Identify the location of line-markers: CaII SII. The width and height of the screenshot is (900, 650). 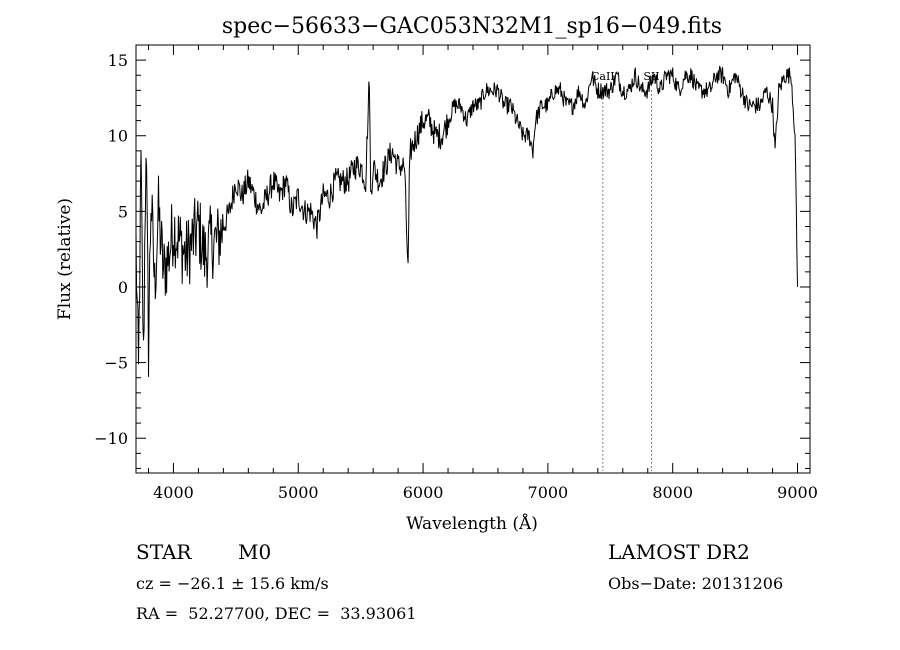
(625, 270).